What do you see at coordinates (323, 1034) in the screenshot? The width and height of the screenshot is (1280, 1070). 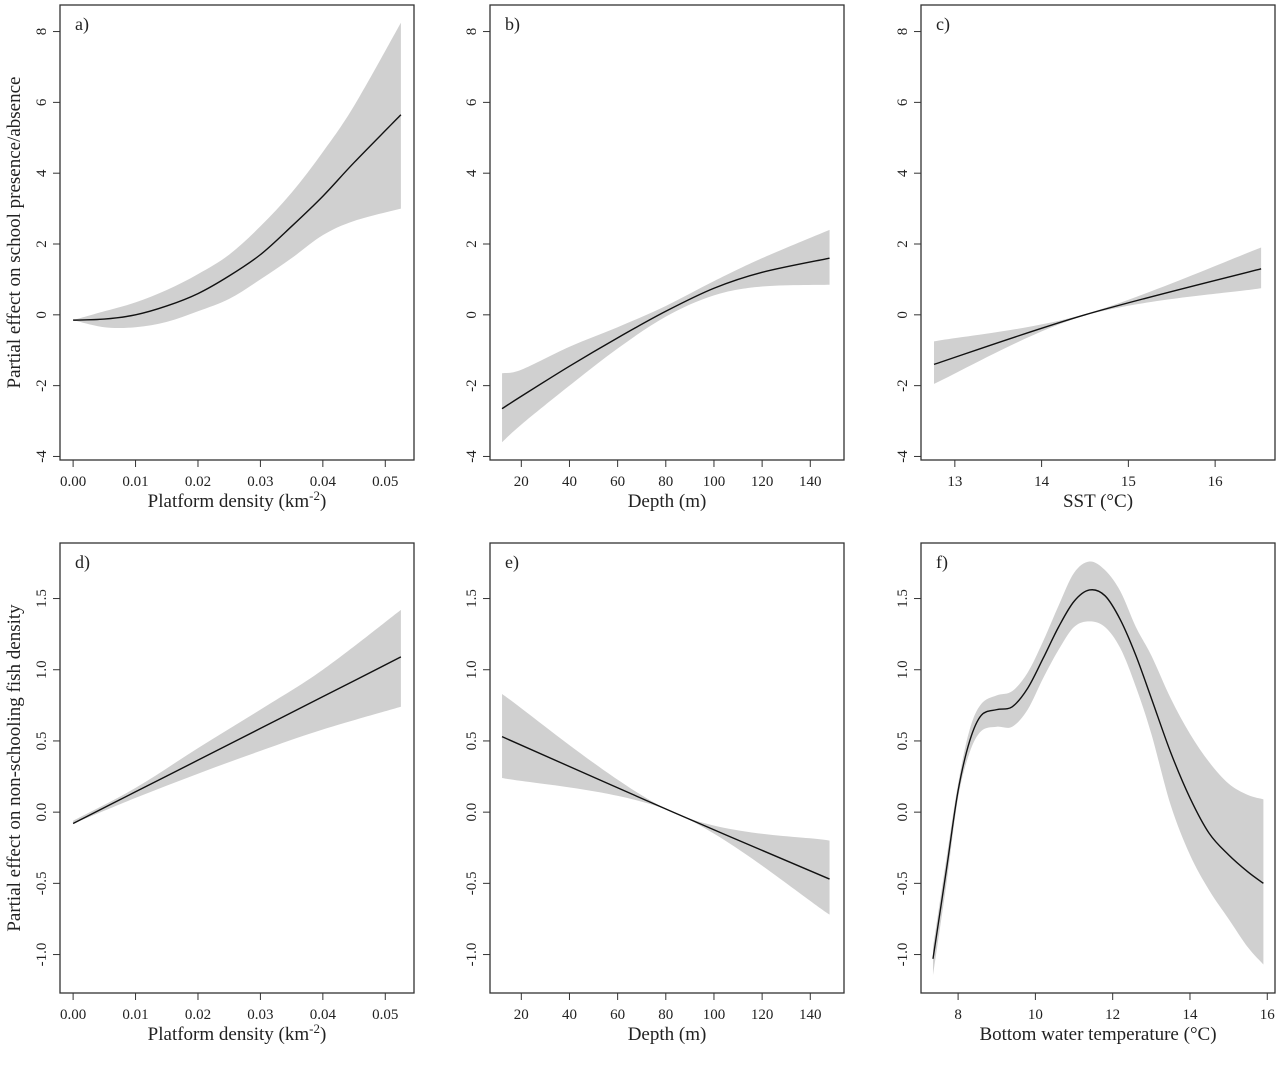 I see `x-axis-label-end: )` at bounding box center [323, 1034].